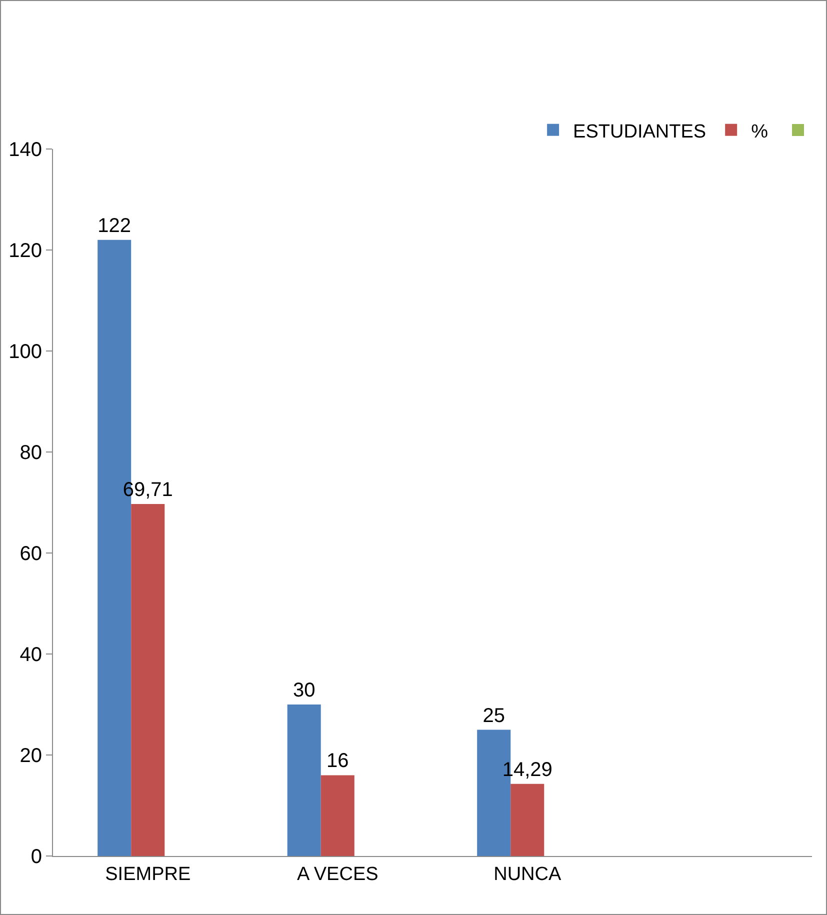 The width and height of the screenshot is (827, 915). Describe the element at coordinates (304, 691) in the screenshot. I see `data-label: 30` at that location.